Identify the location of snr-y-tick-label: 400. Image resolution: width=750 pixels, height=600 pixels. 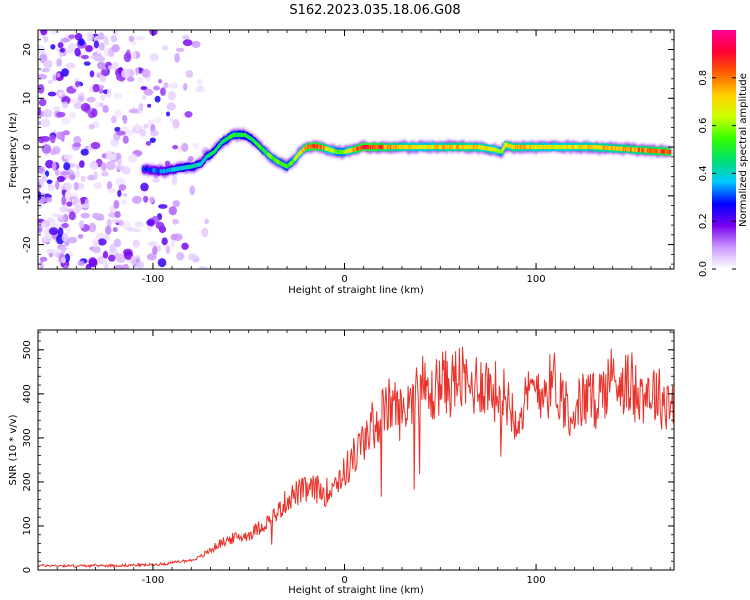
(27, 393).